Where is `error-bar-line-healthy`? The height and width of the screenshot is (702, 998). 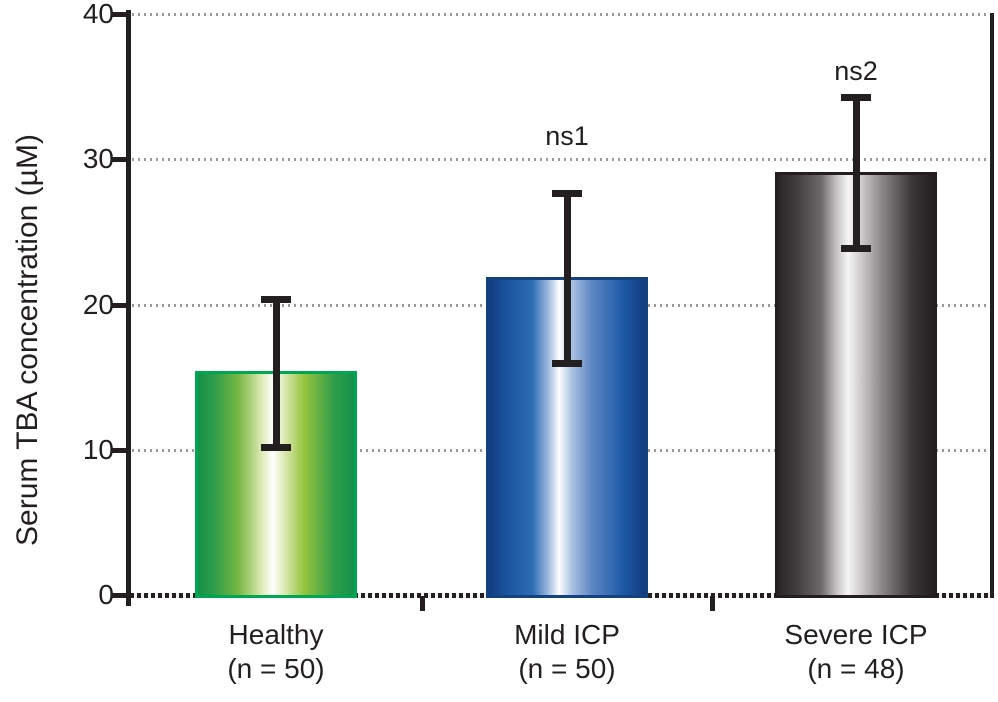 error-bar-line-healthy is located at coordinates (276, 373).